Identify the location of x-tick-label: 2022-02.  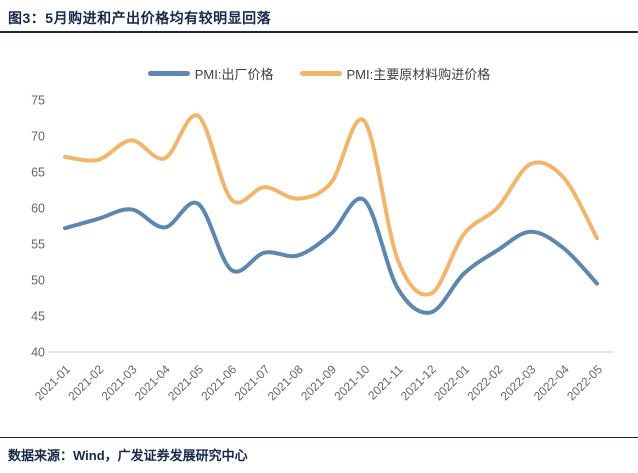
(484, 382).